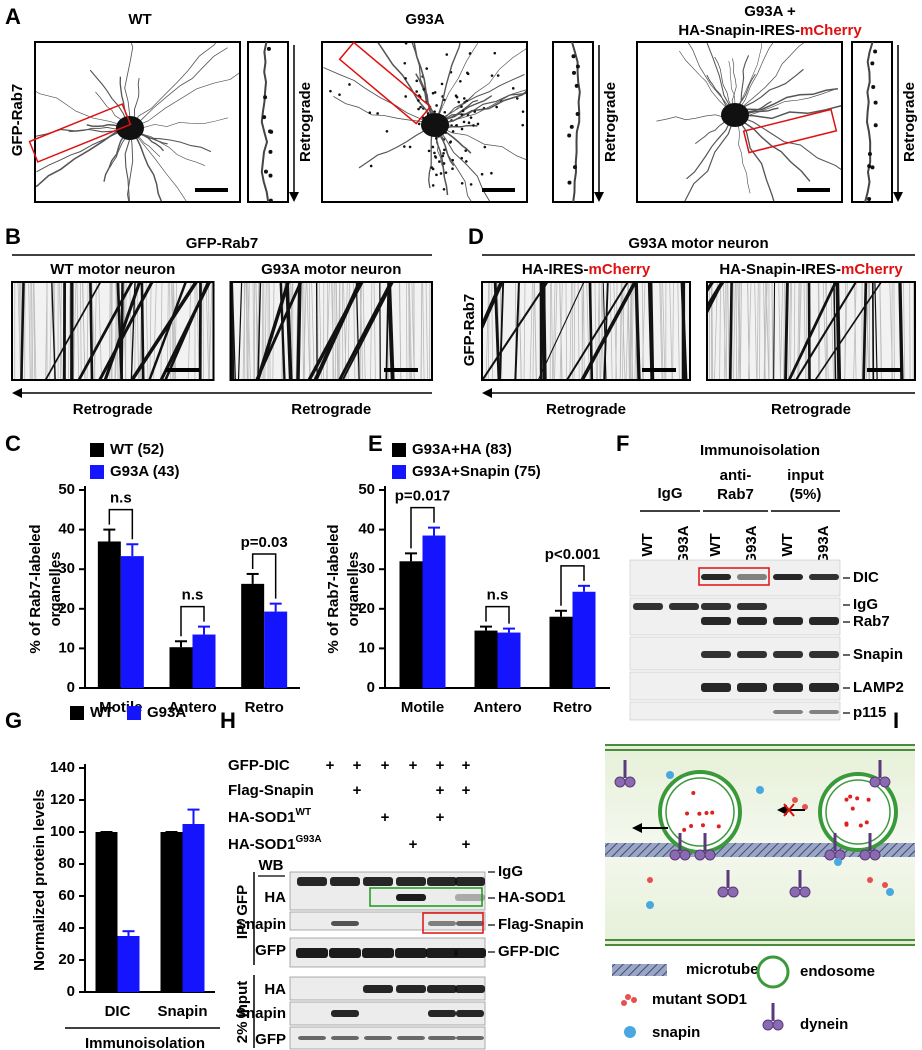 The height and width of the screenshot is (1050, 922). I want to click on y-tick-label: 50, so click(66, 489).